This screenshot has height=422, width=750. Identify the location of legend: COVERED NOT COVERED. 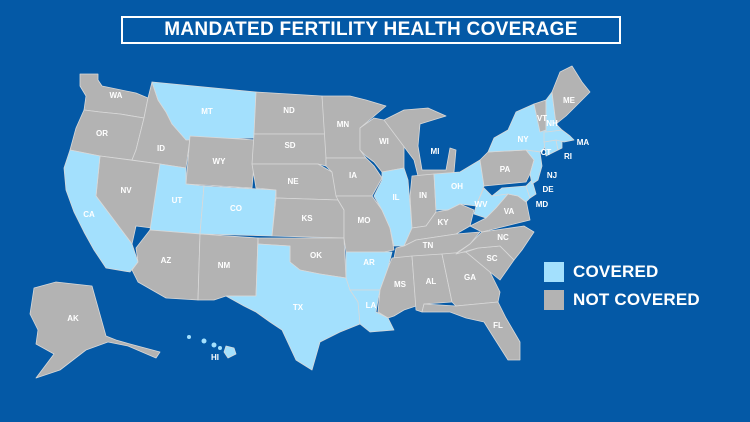
(622, 290).